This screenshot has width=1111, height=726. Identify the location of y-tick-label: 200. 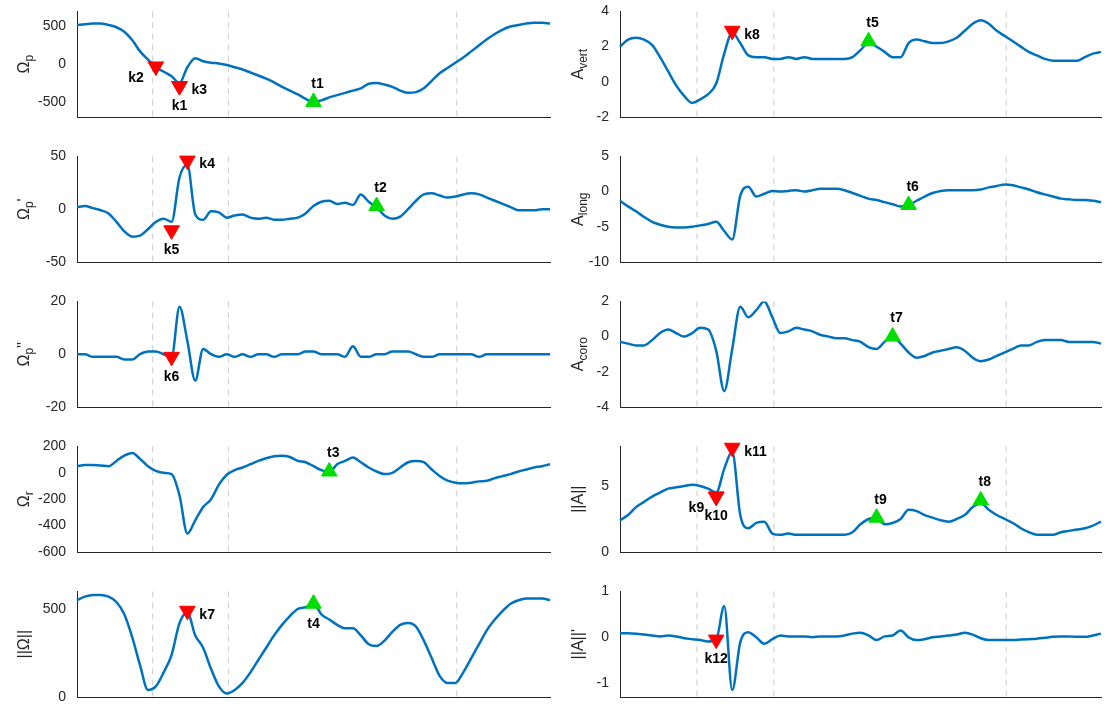
(54, 445).